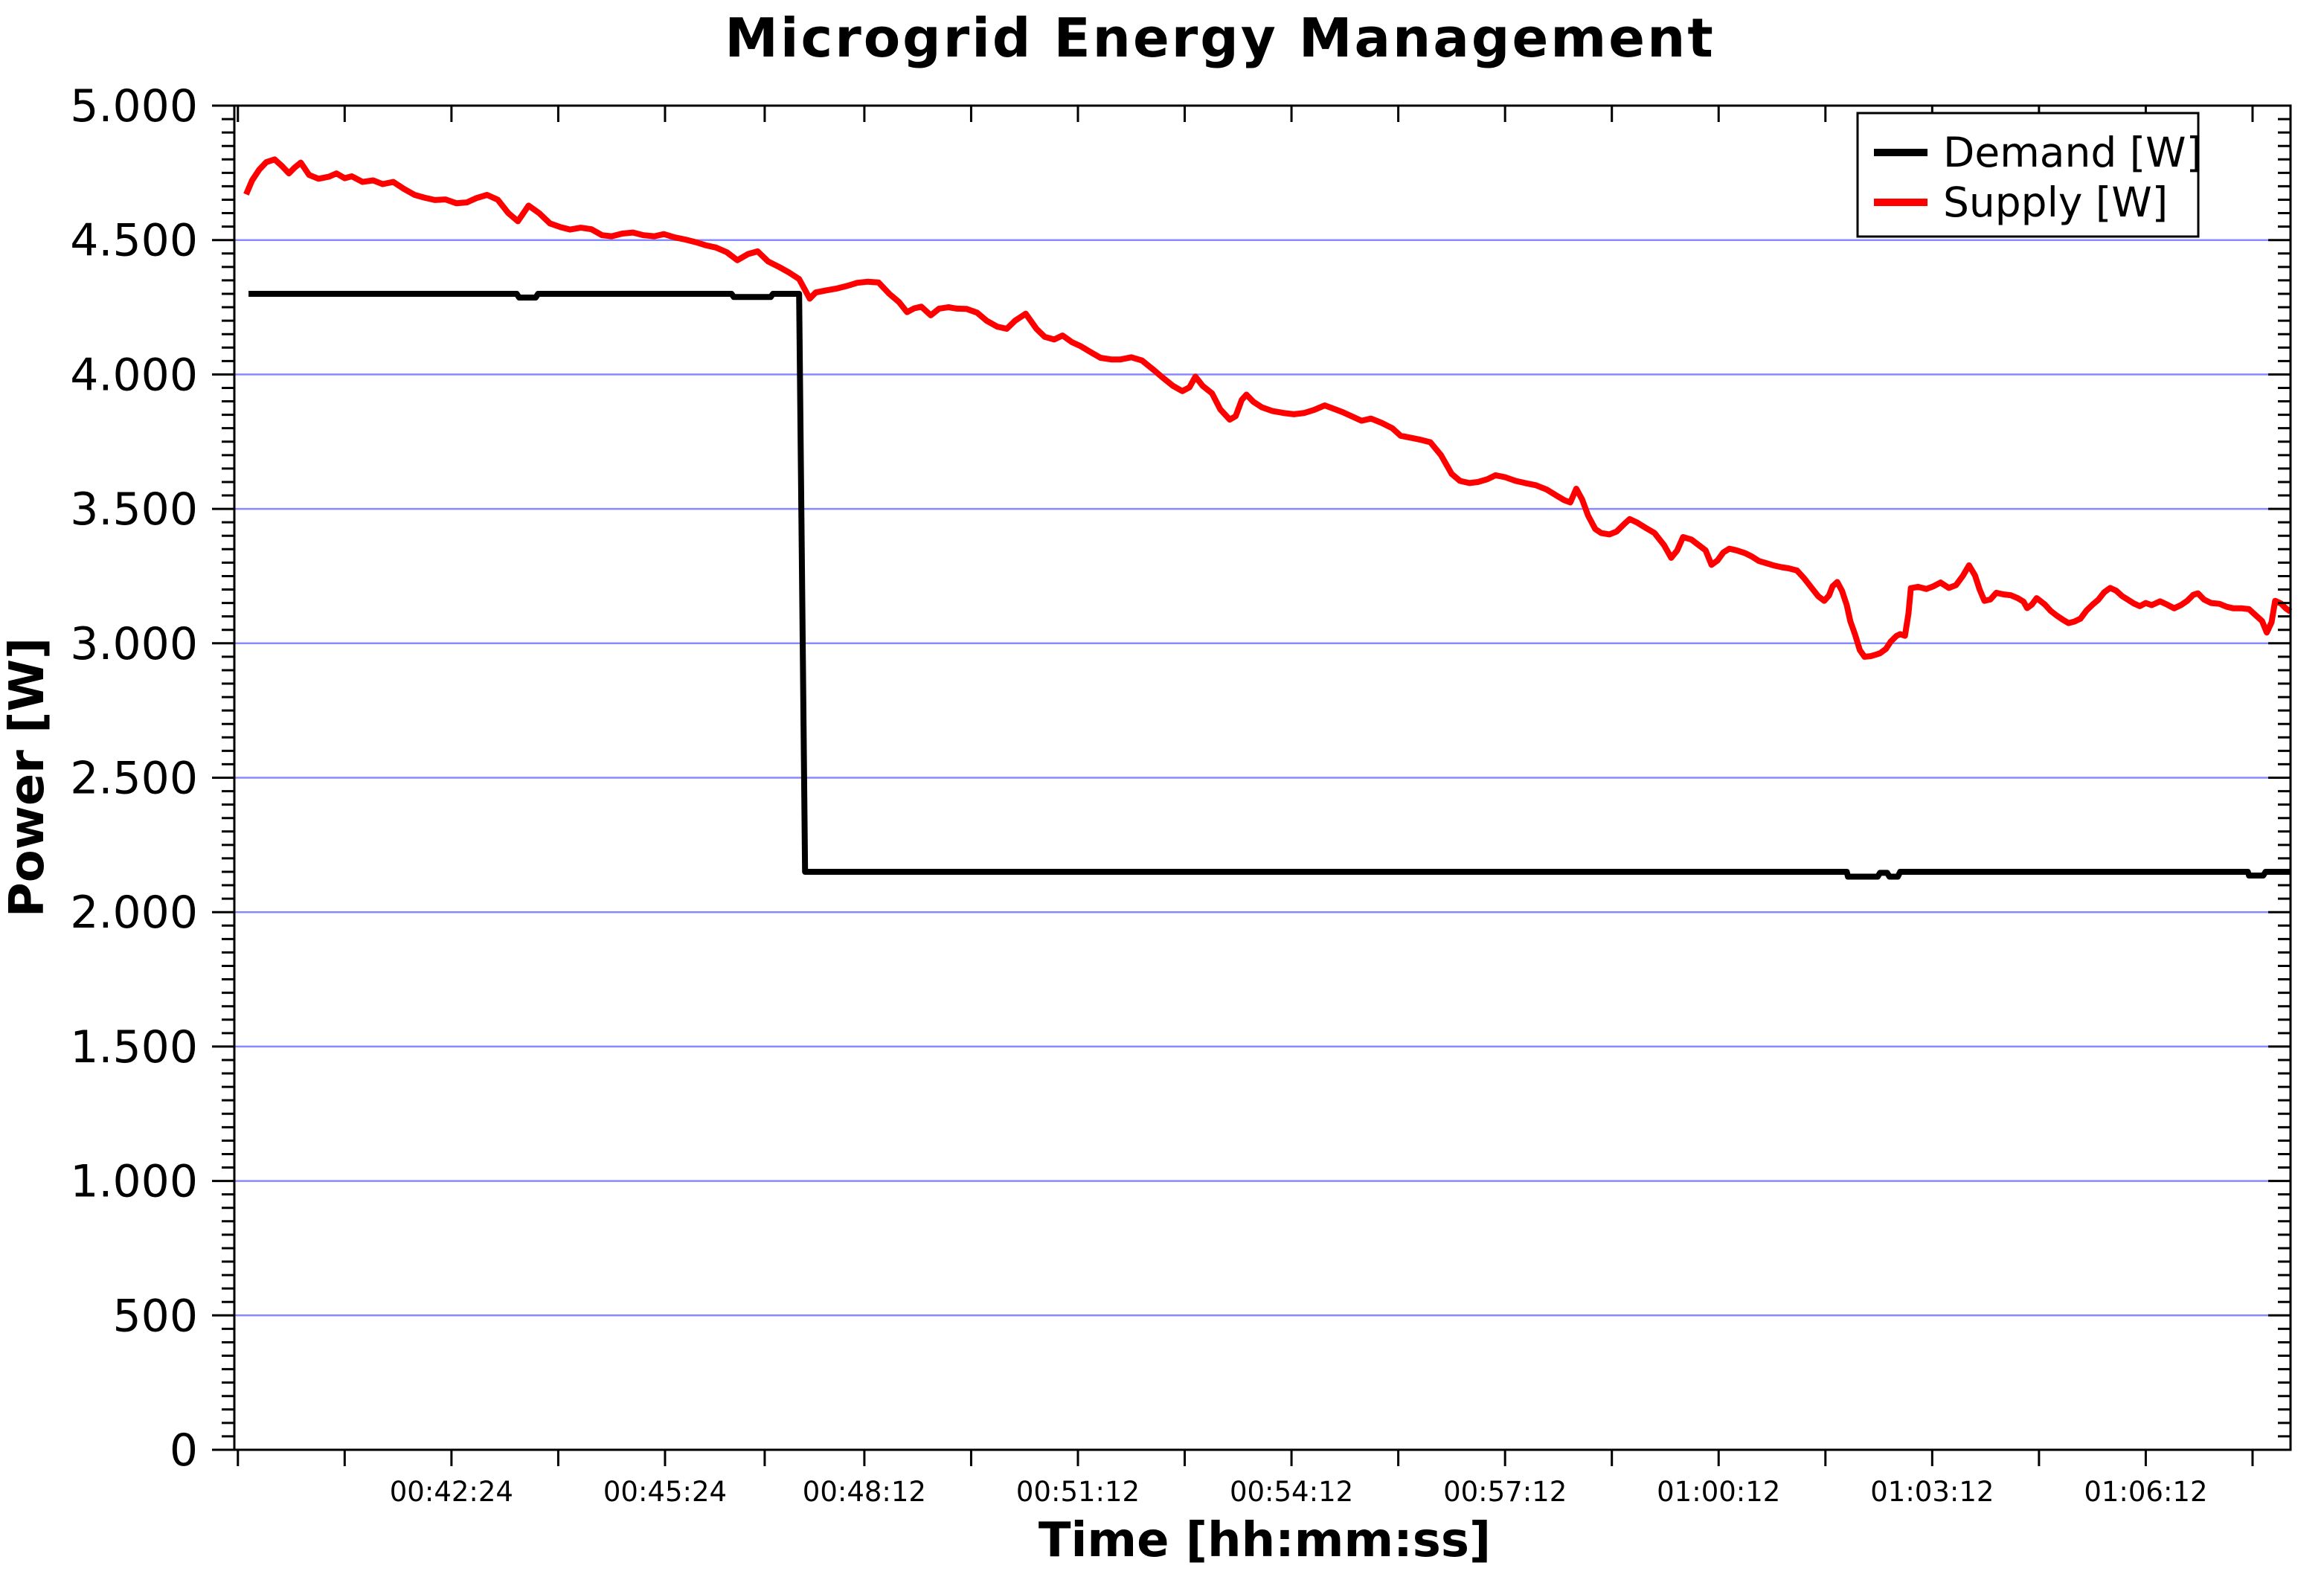 The width and height of the screenshot is (2324, 1577). Describe the element at coordinates (134, 510) in the screenshot. I see `y-tick-label: 3.500` at that location.